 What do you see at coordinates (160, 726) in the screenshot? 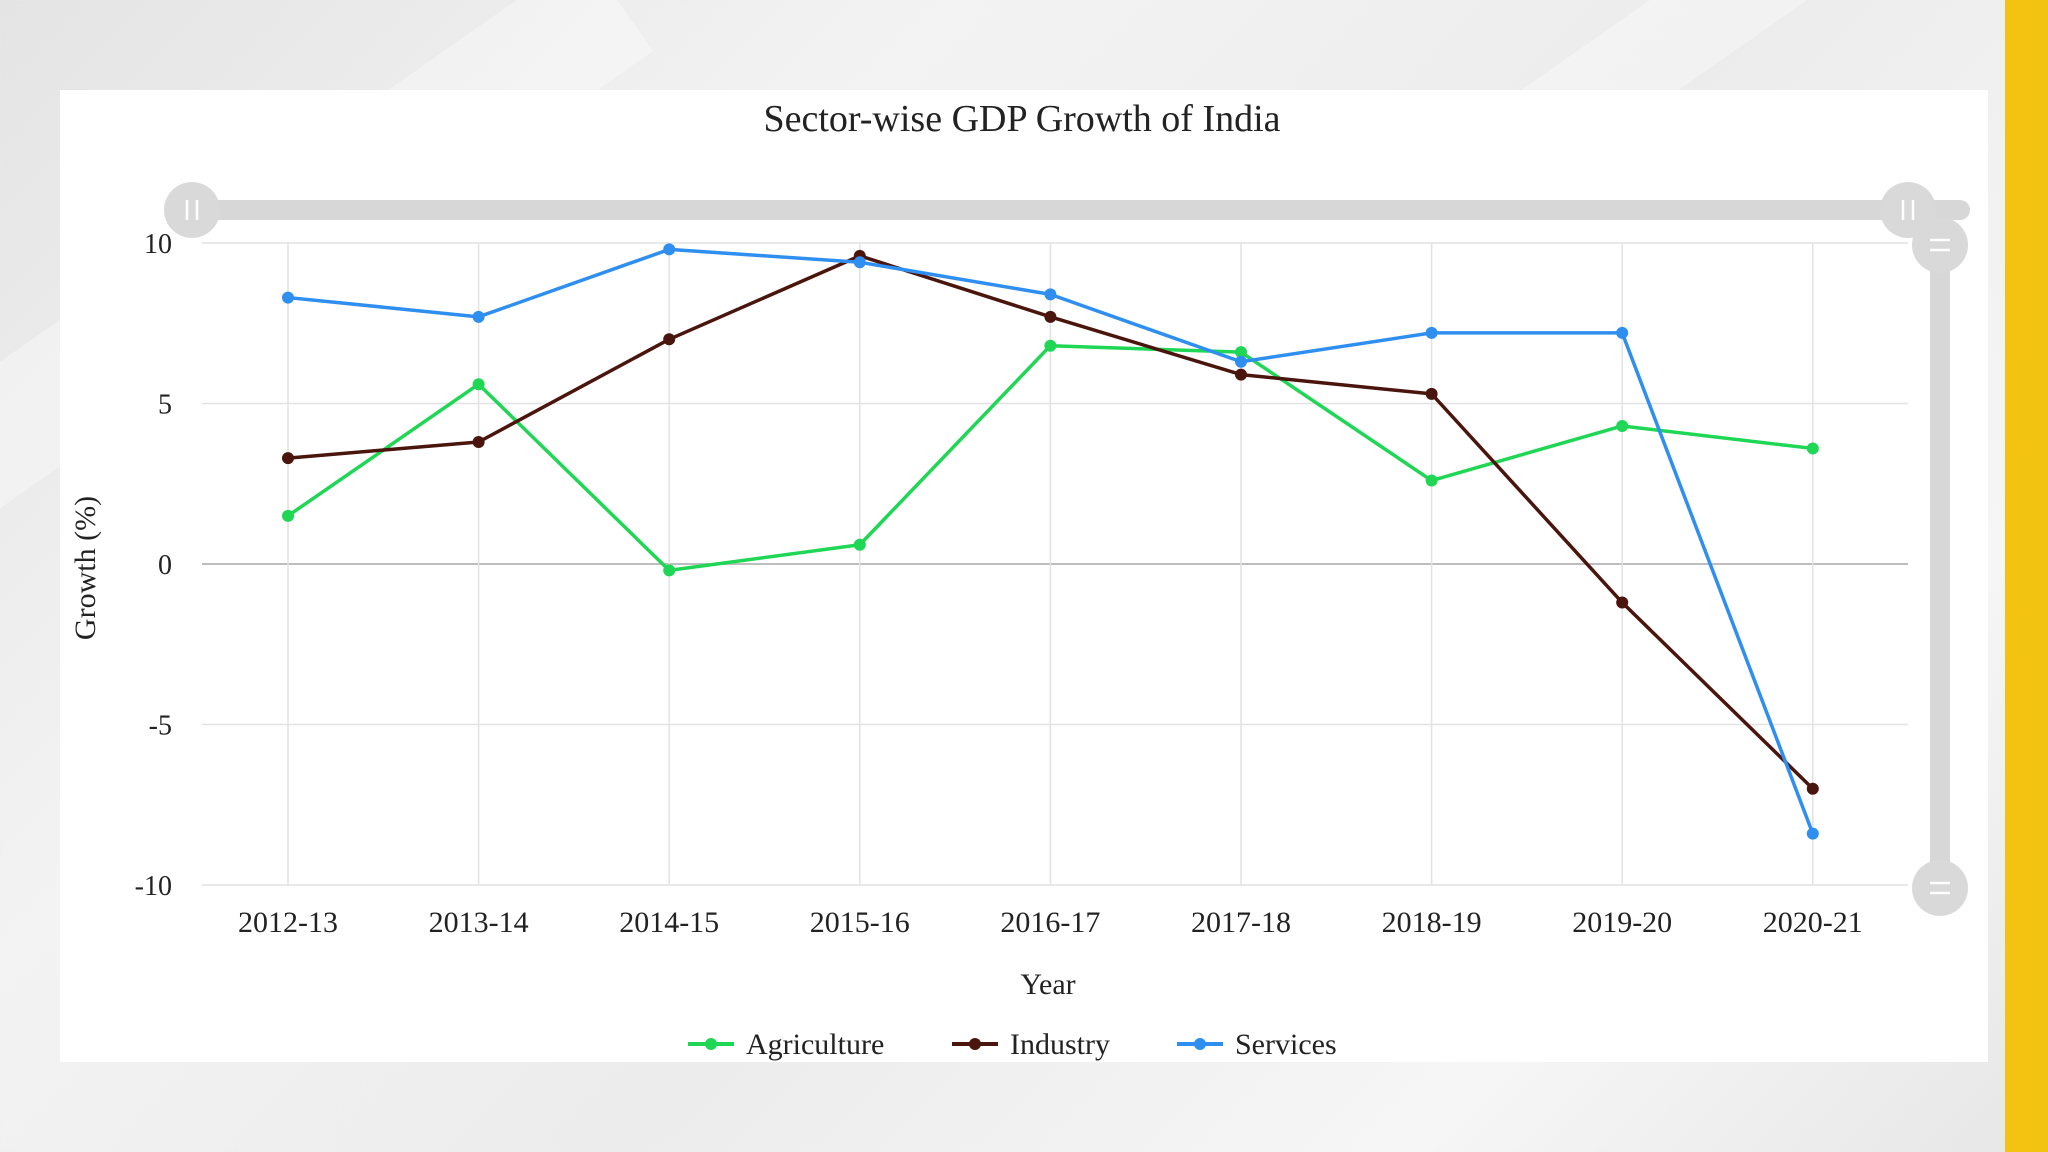
I see `y-tick-label: -5` at bounding box center [160, 726].